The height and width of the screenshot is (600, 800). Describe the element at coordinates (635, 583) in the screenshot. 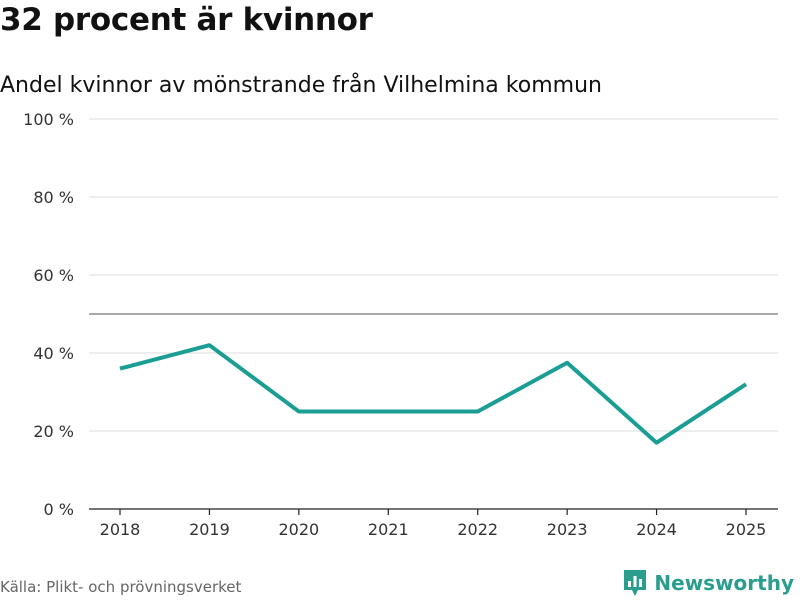

I see `bar-chart-logo-icon` at that location.